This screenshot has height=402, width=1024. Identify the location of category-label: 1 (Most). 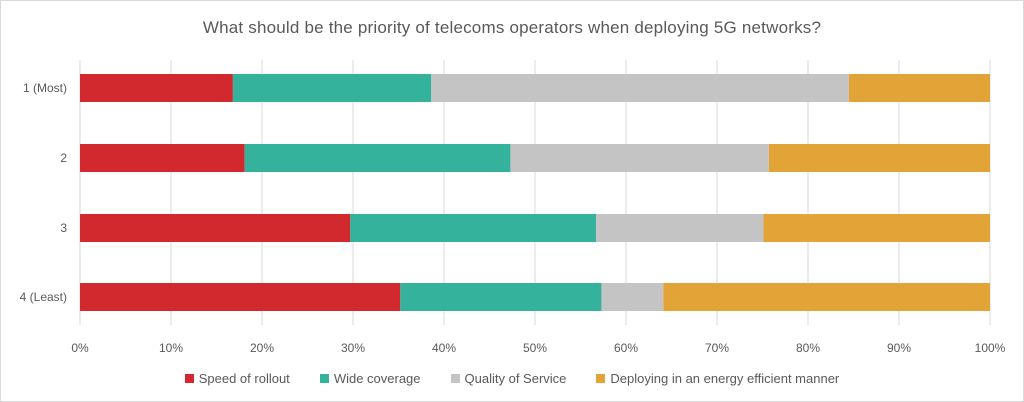
(45, 88).